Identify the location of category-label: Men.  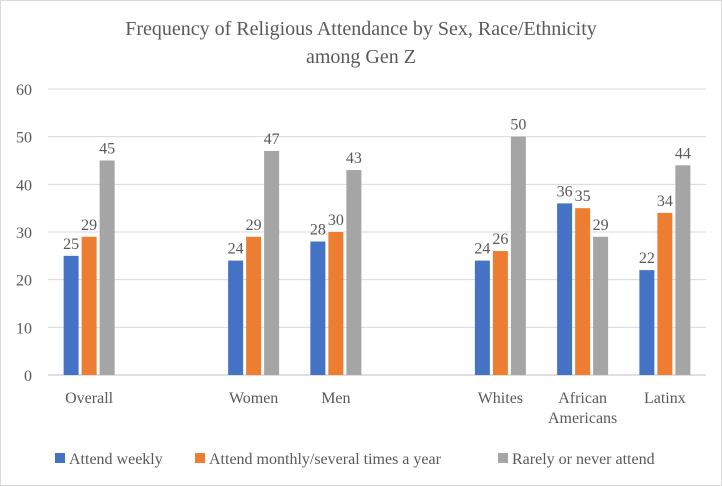
(335, 398).